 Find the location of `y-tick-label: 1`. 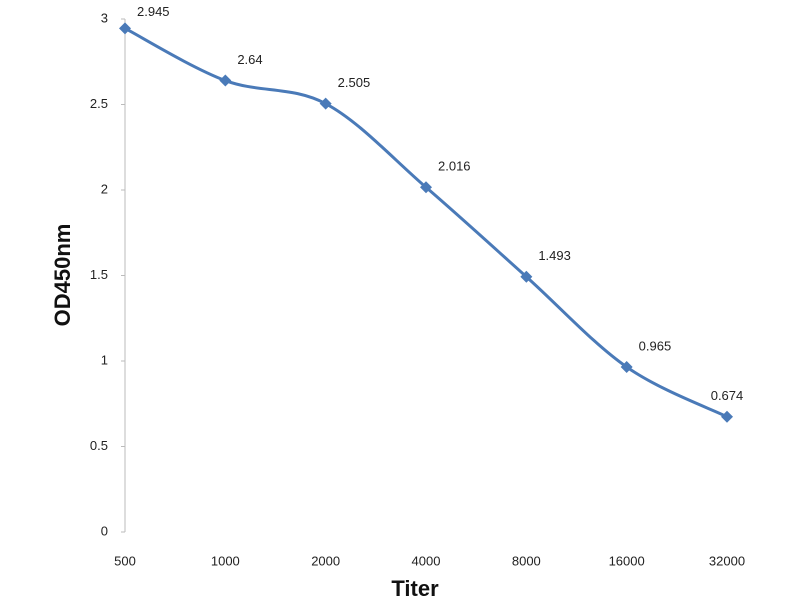

y-tick-label: 1 is located at coordinates (104, 359).